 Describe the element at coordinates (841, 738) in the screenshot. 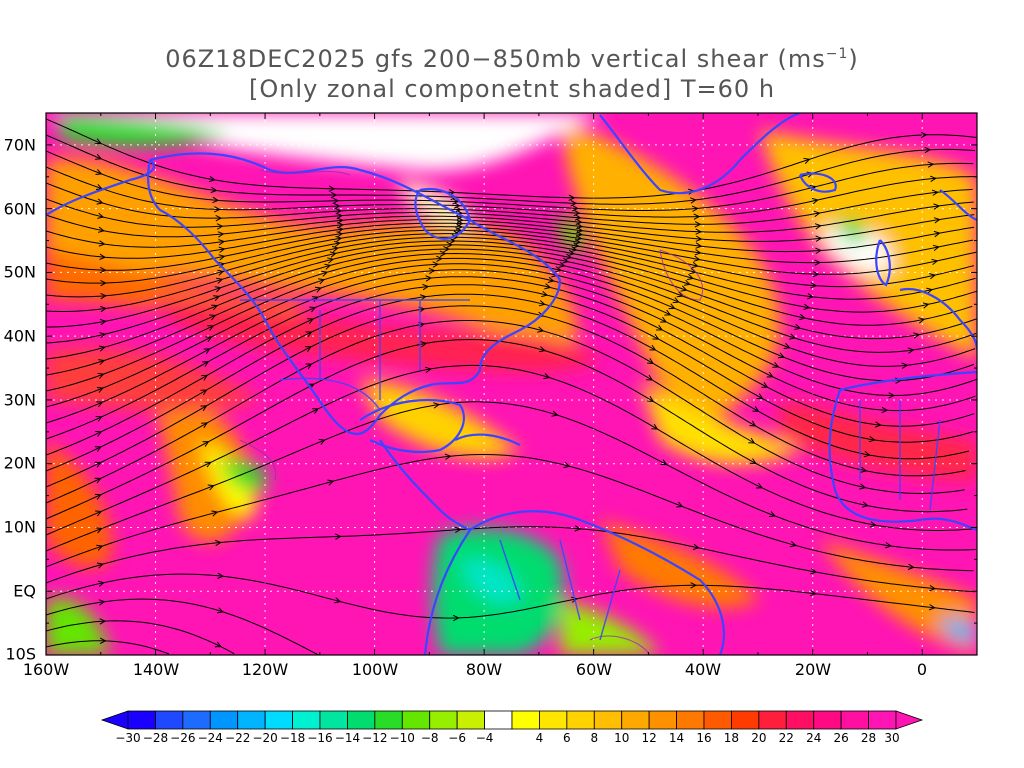

I see `colorbar-label: 26` at that location.